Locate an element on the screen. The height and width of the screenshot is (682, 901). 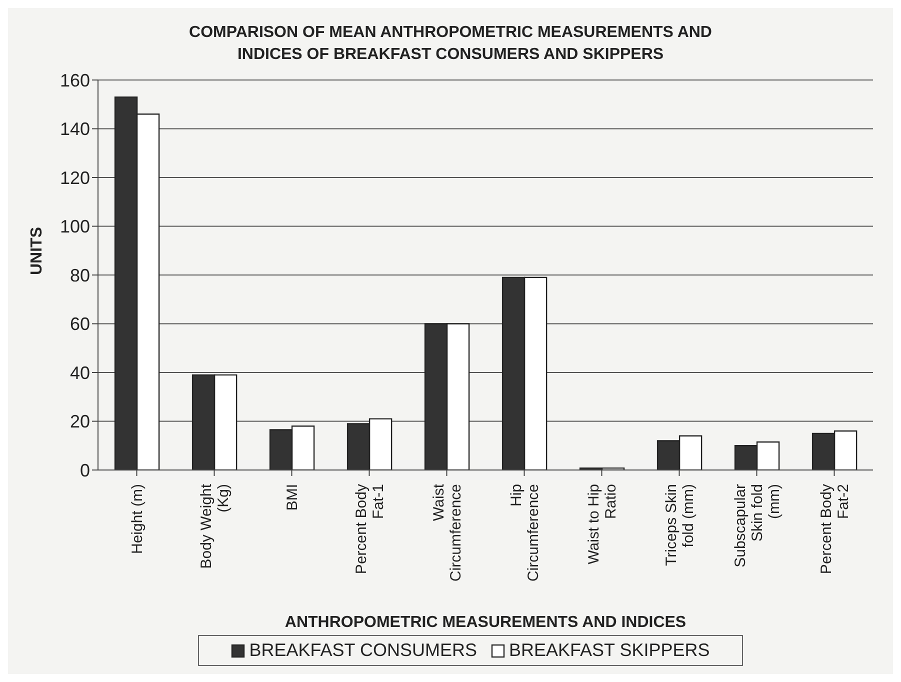
x-axis-title: ANTHROPOMETRIC MEASUREMENTS AND INDICES is located at coordinates (485, 622).